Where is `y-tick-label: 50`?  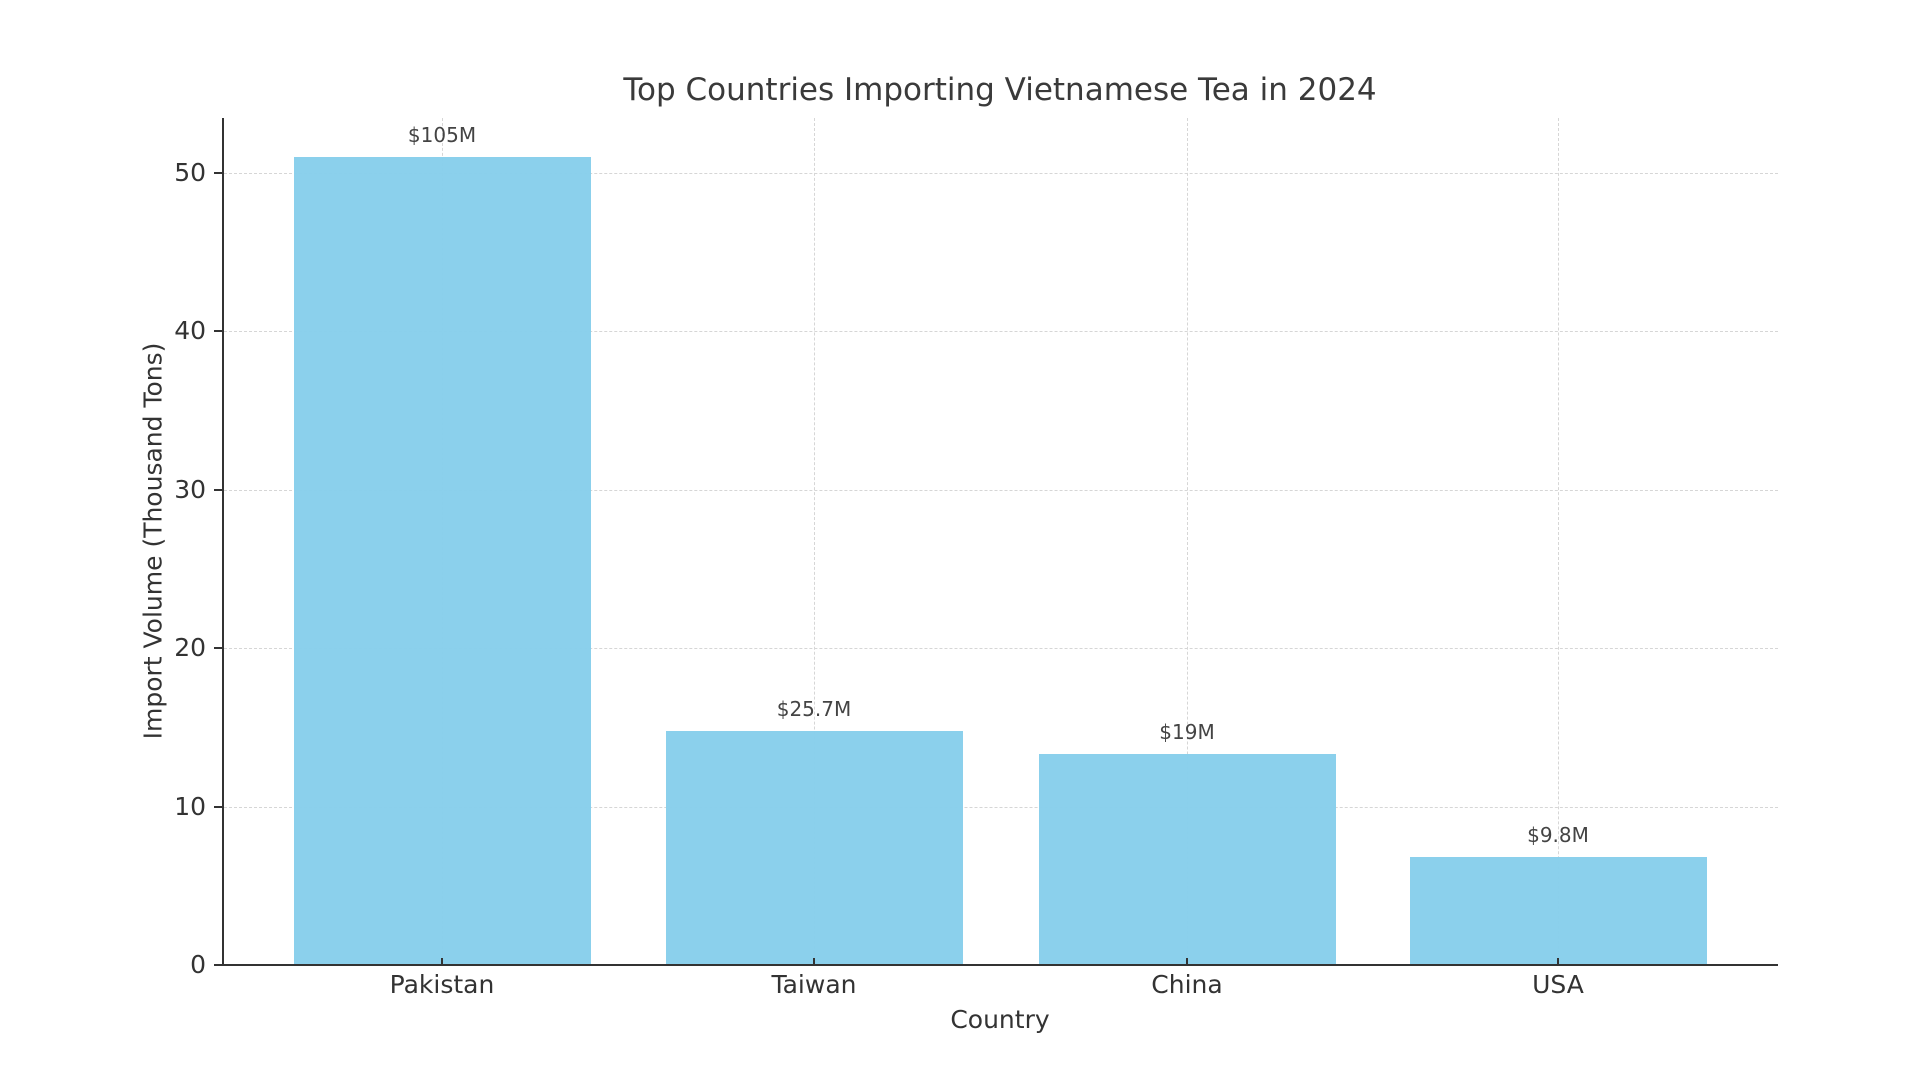
y-tick-label: 50 is located at coordinates (190, 172).